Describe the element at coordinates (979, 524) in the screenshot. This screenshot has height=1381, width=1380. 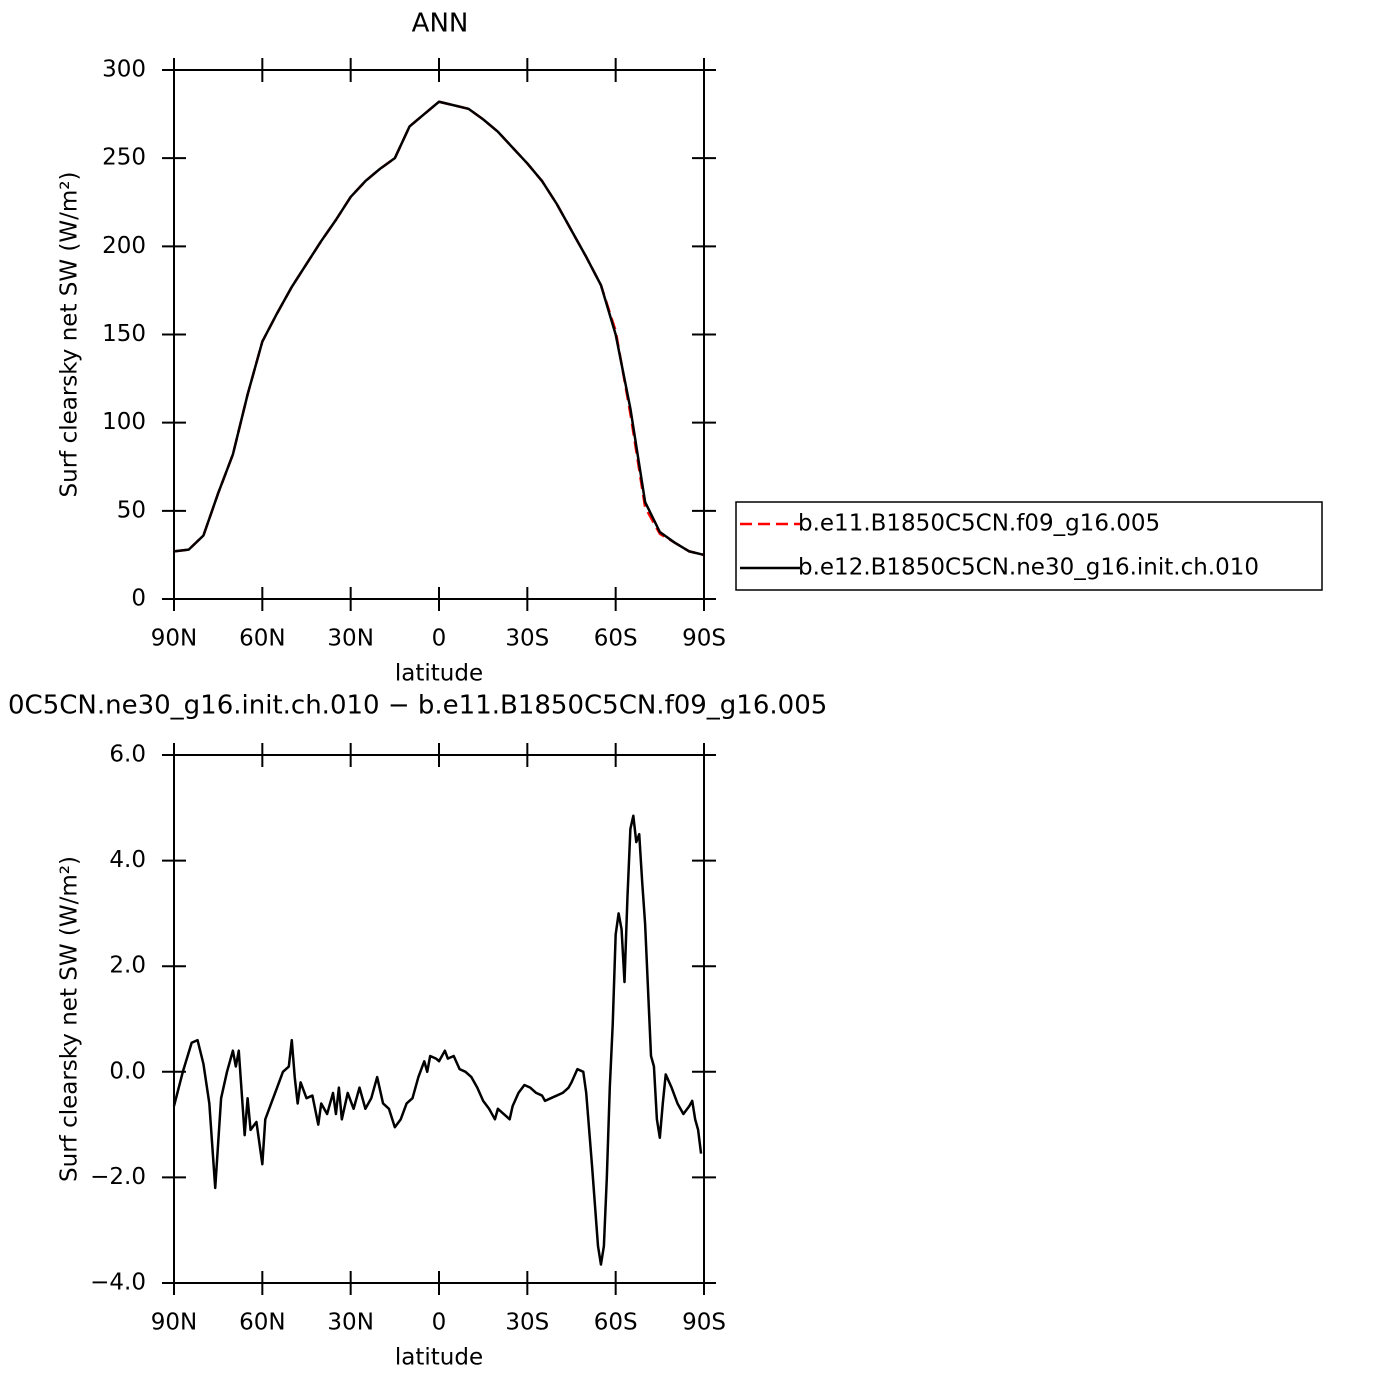
I see `legend-label: b.e11.B1850C5CN.f09_g16.005` at that location.